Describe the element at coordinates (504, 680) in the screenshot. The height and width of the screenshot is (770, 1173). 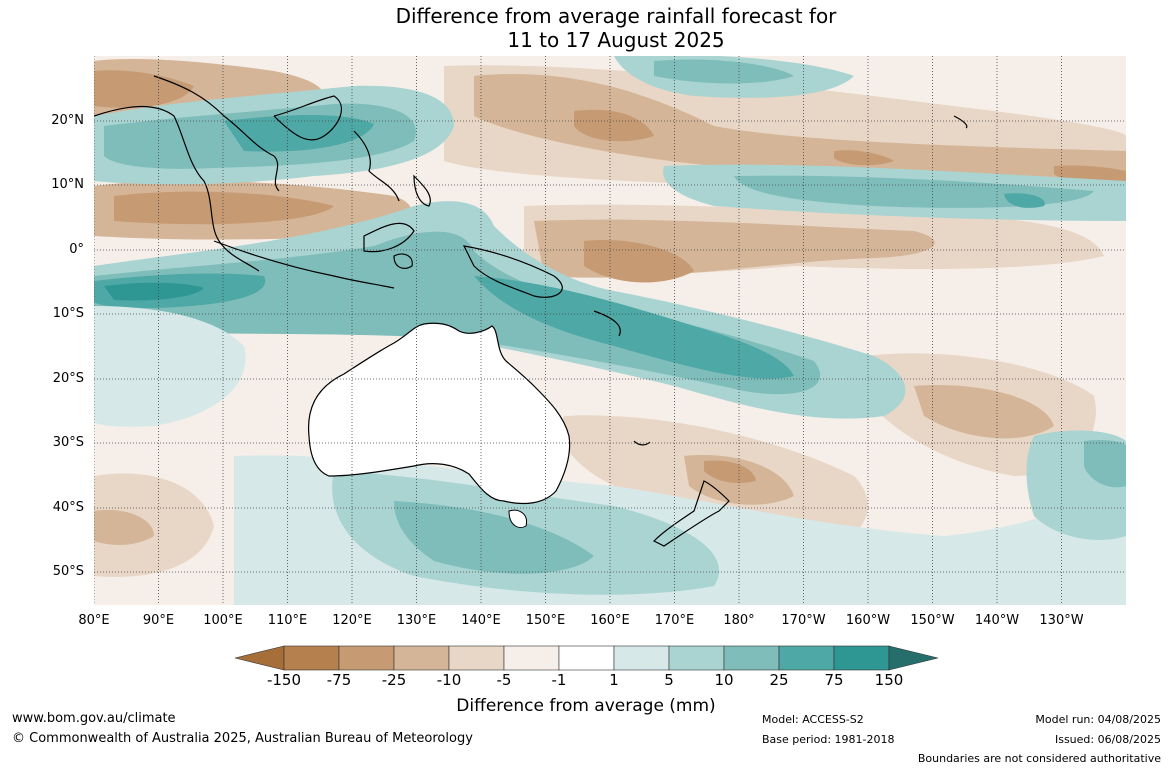
I see `legend-tick-minus-5: -5` at that location.